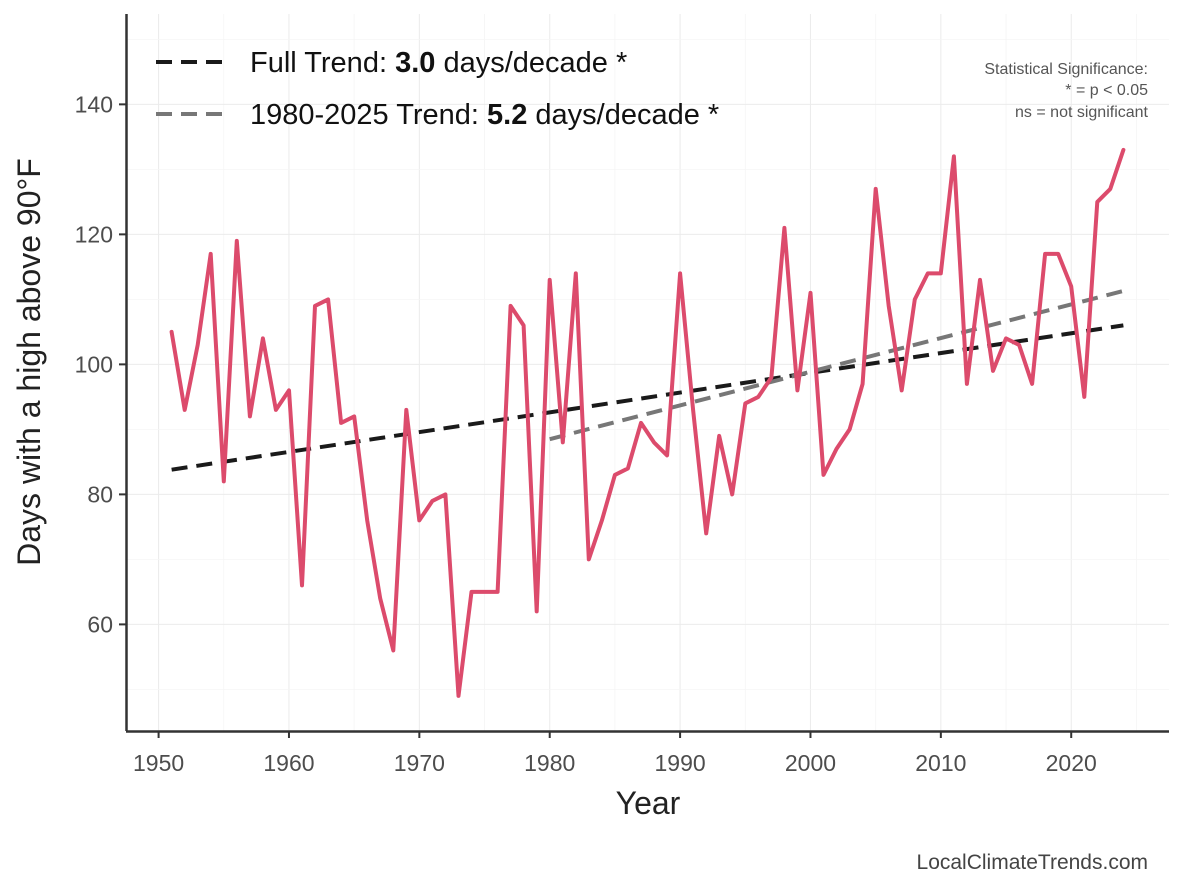 This screenshot has height=889, width=1184. I want to click on y-tick-label: 60, so click(100, 624).